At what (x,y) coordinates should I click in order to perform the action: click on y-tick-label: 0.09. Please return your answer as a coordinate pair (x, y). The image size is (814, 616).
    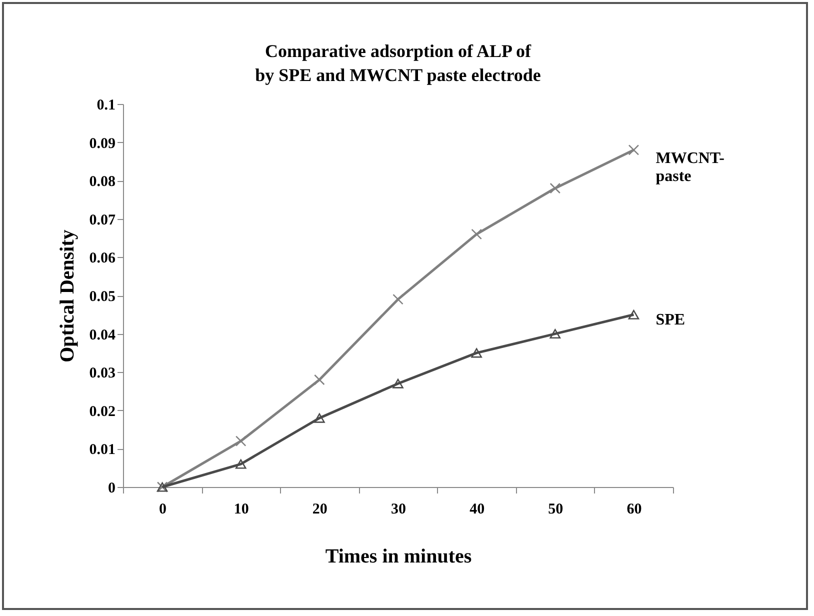
    Looking at the image, I should click on (102, 144).